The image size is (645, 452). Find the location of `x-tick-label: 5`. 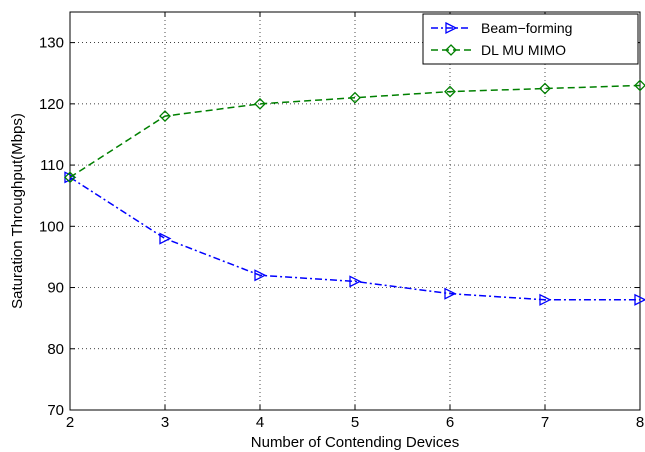

x-tick-label: 5 is located at coordinates (355, 422).